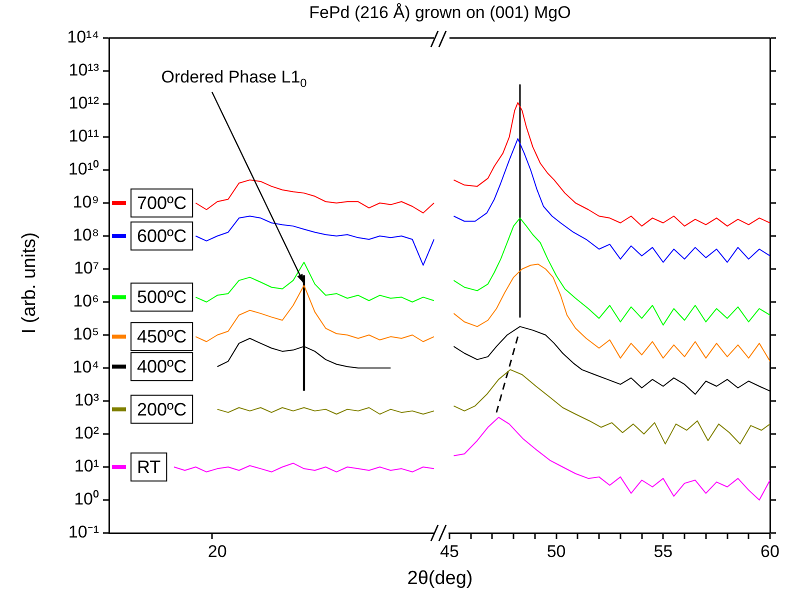 Image resolution: width=787 pixels, height=602 pixels. Describe the element at coordinates (87, 466) in the screenshot. I see `y-tick-label: 10¹` at that location.